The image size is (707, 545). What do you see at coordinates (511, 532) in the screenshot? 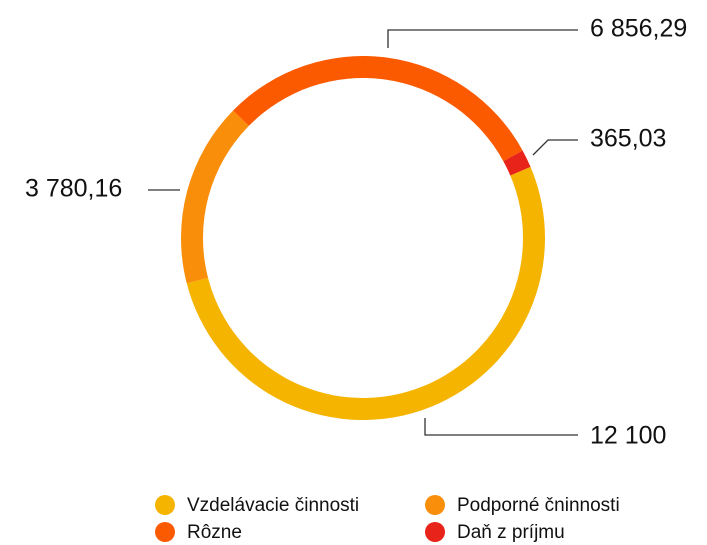
I see `legend-label: Daň z príjmu` at bounding box center [511, 532].